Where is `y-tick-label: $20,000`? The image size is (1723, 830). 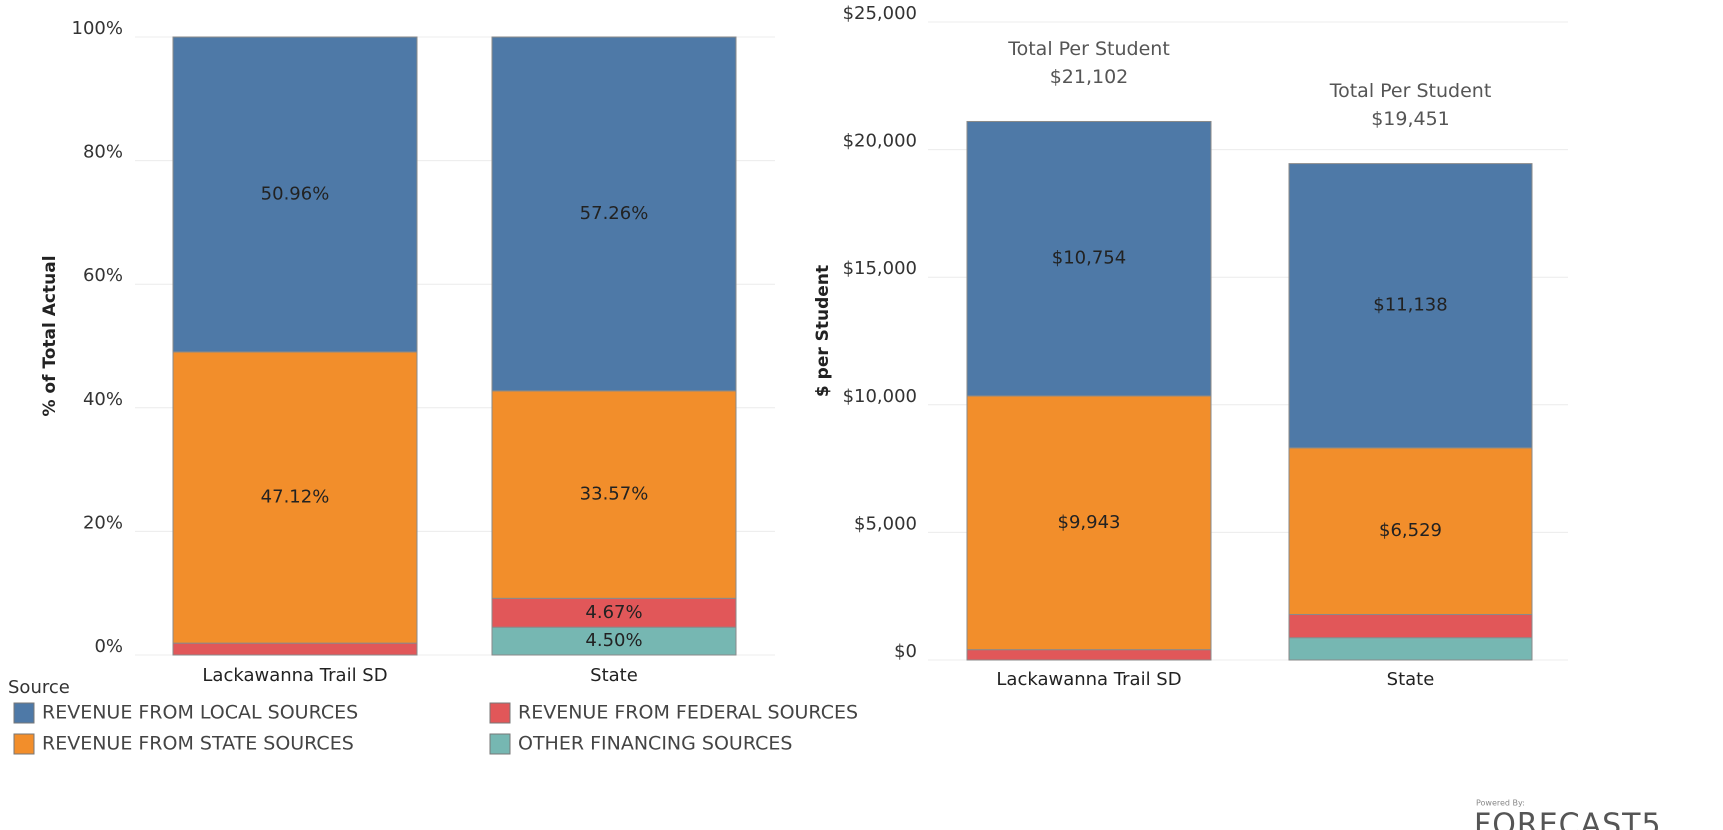 y-tick-label: $20,000 is located at coordinates (880, 141).